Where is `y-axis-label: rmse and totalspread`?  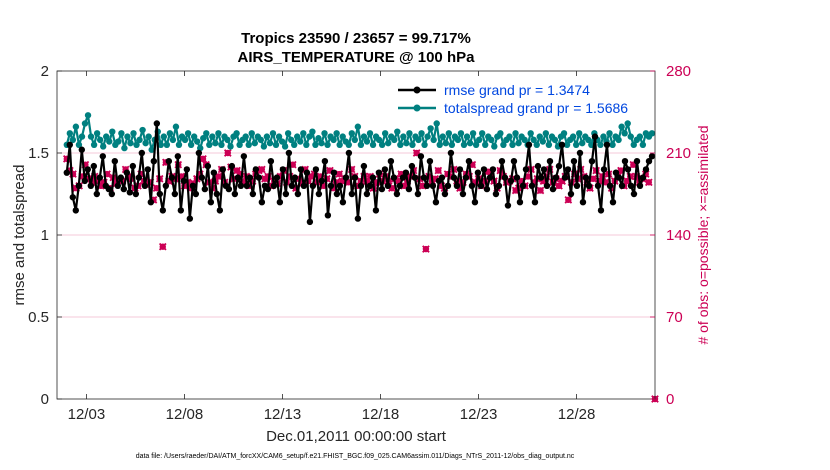
y-axis-label: rmse and totalspread is located at coordinates (19, 235).